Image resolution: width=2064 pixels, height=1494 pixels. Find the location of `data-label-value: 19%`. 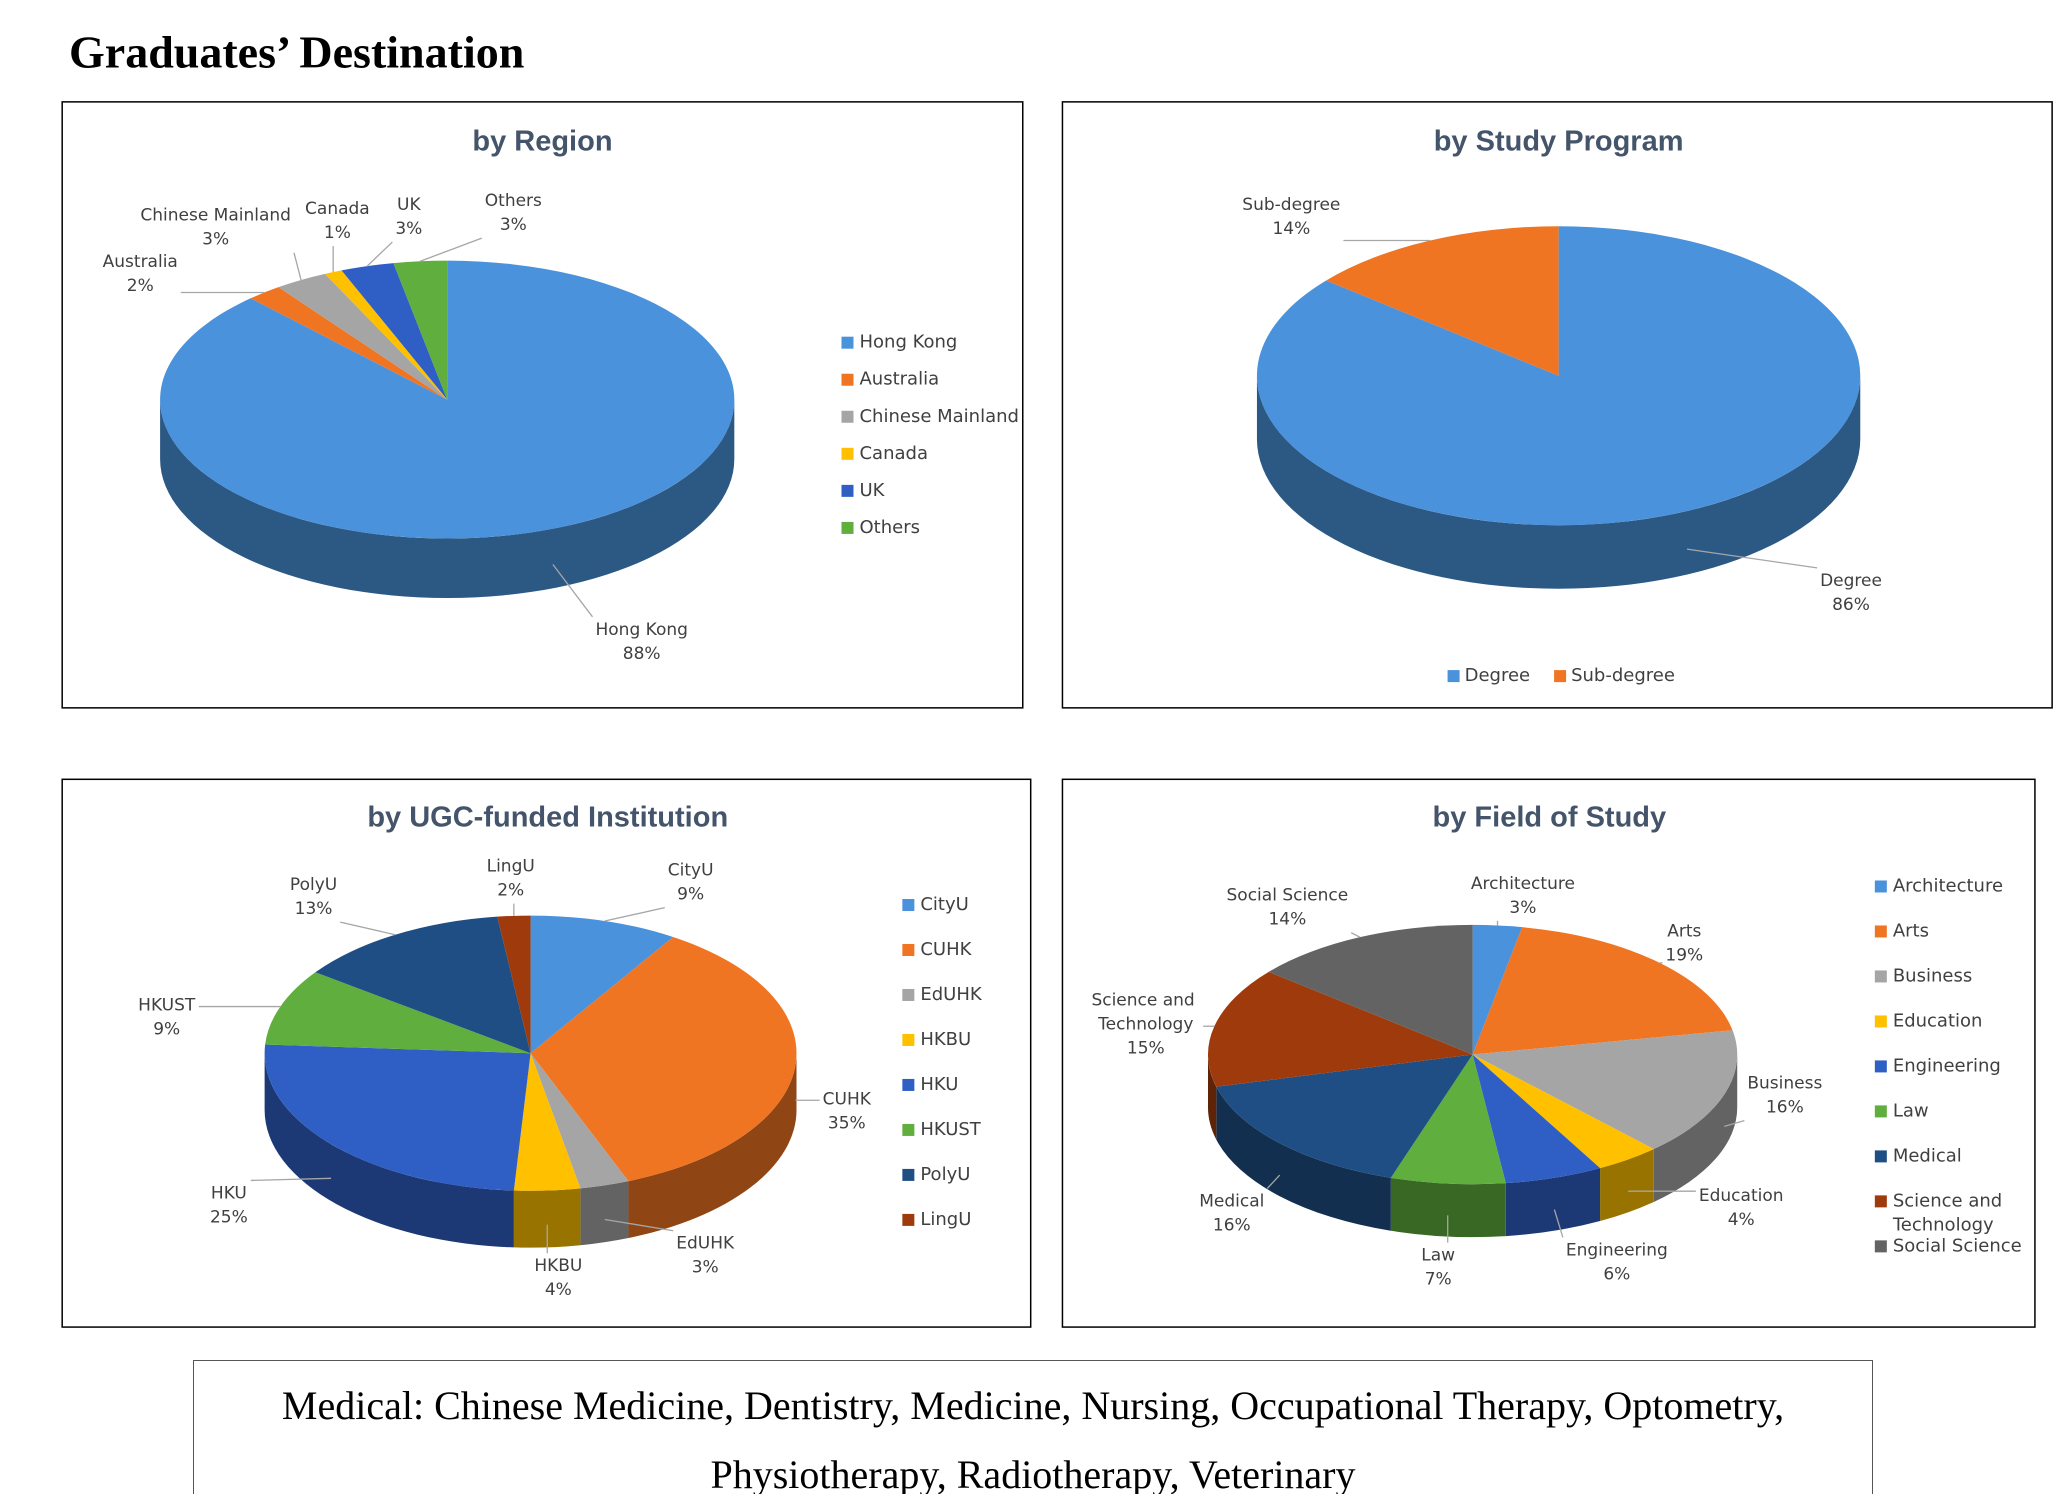

data-label-value: 19% is located at coordinates (1684, 955).